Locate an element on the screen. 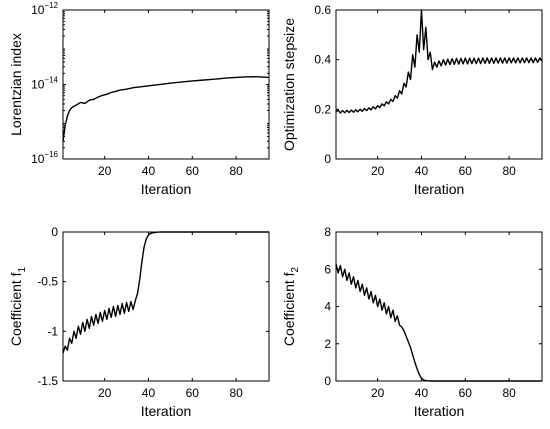  y-tick-label: -0.5 is located at coordinates (47, 282).